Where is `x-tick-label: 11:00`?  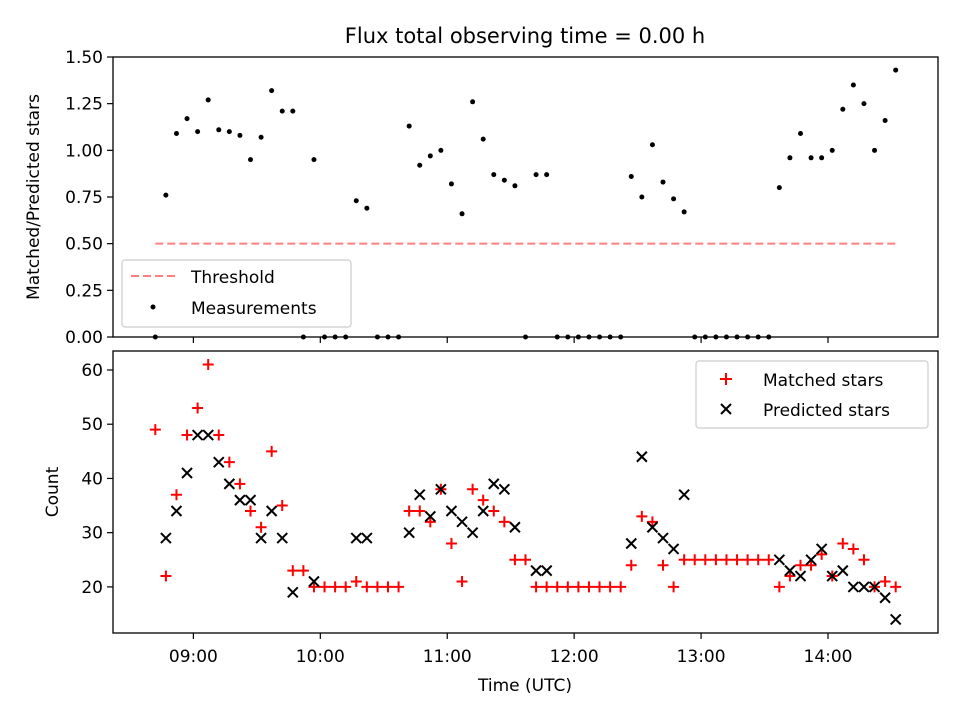
x-tick-label: 11:00 is located at coordinates (447, 657).